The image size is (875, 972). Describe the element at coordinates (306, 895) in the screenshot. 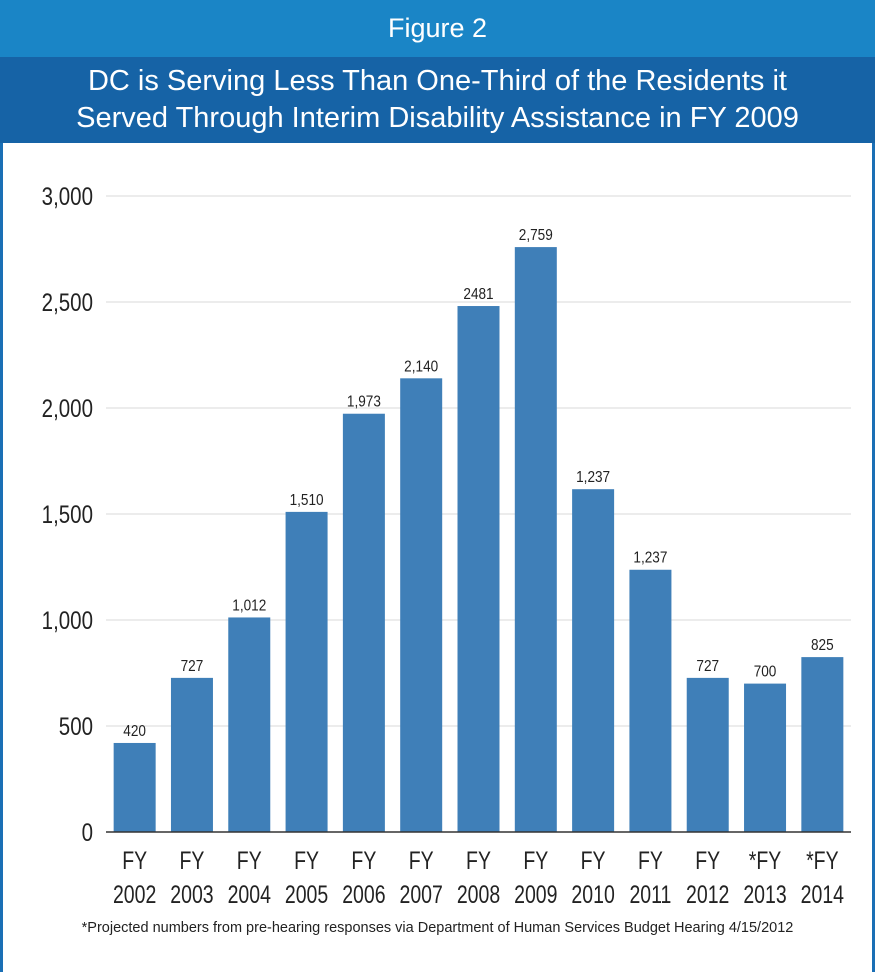

I see `x-tick-label: 2005` at that location.